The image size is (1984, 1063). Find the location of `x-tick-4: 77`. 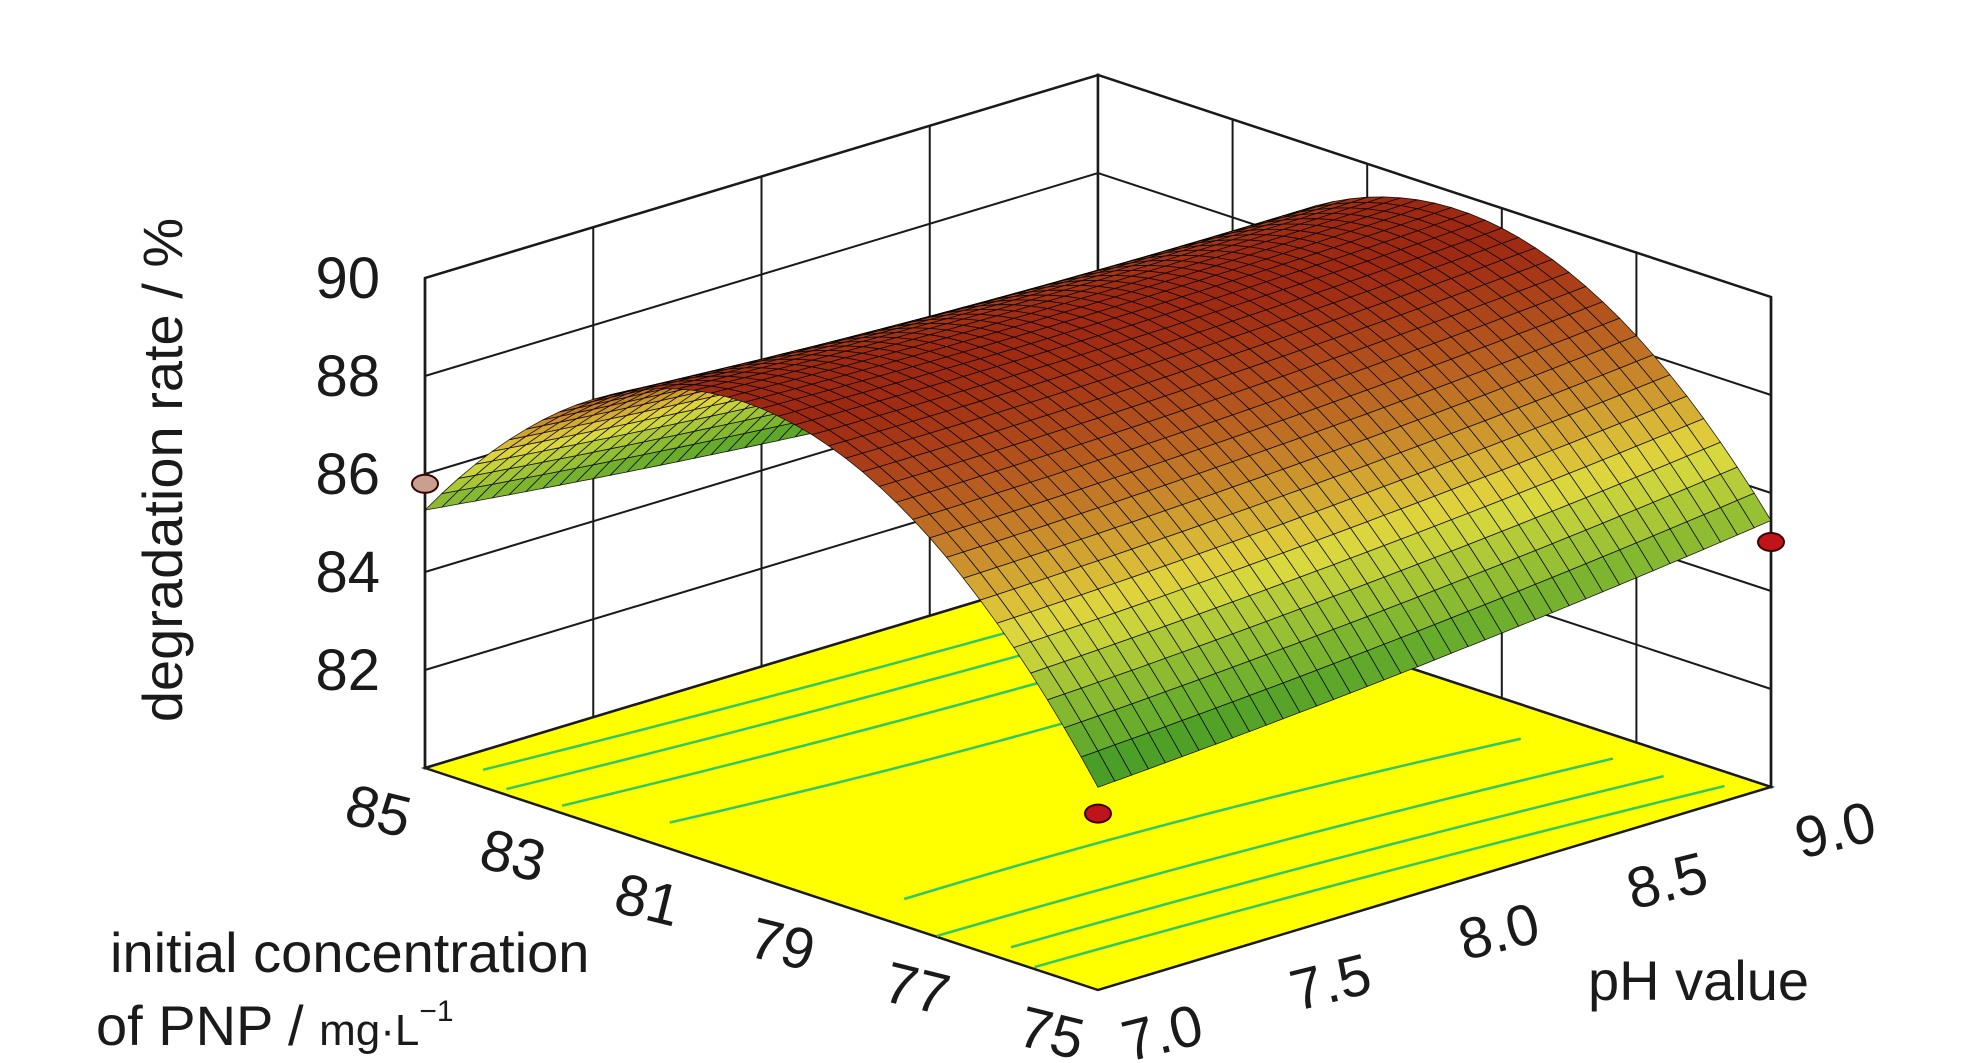

x-tick-4: 77 is located at coordinates (917, 989).